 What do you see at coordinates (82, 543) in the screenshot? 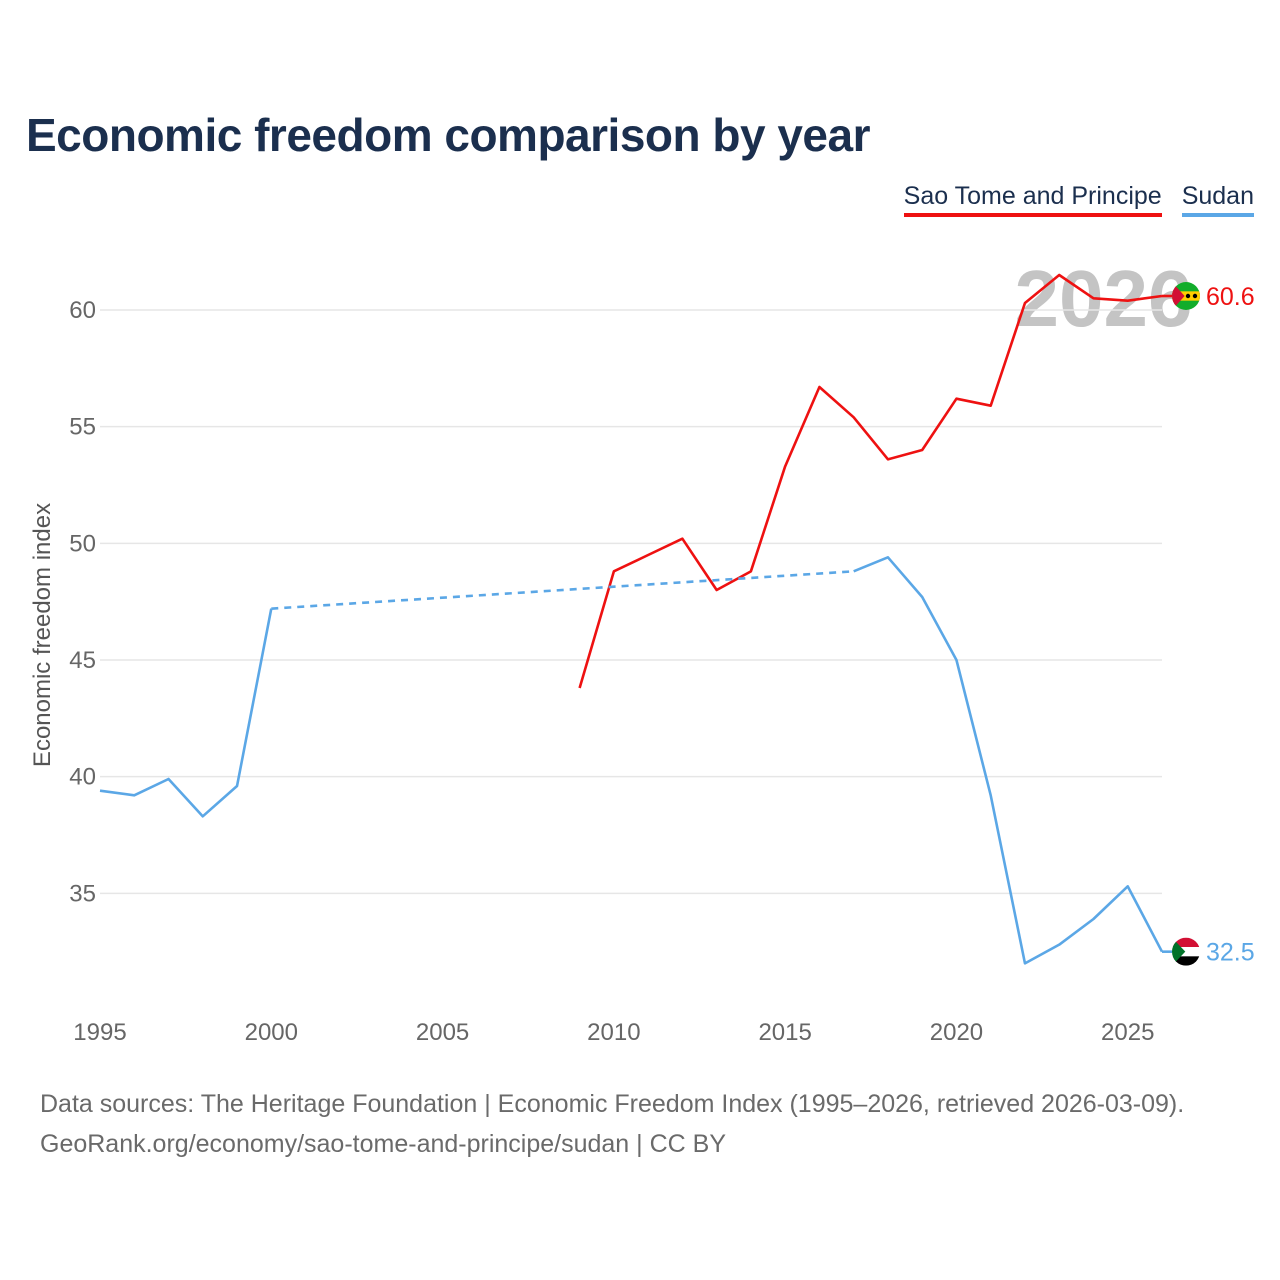
I see `y-tick-label: 50` at bounding box center [82, 543].